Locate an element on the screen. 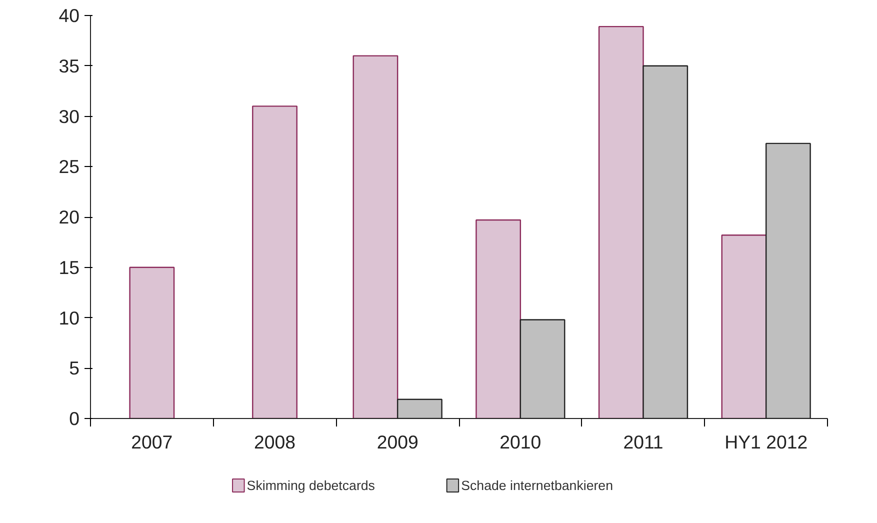 The image size is (877, 523). x-tick-label: 2009 is located at coordinates (397, 442).